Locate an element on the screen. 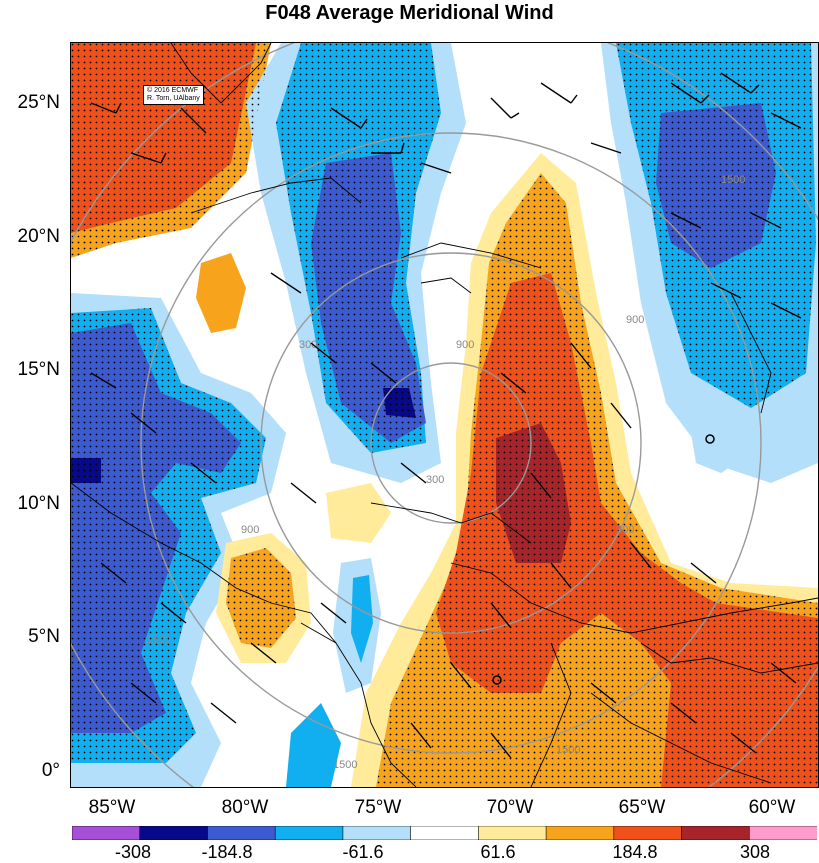 The image size is (819, 863). lon-label: 70°W is located at coordinates (510, 807).